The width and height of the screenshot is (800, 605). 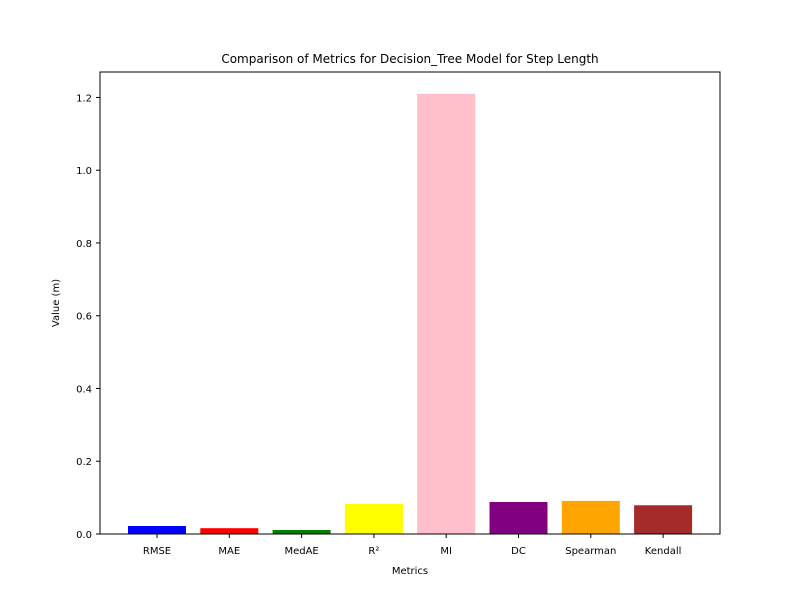 I want to click on x-tick-label-2: MedAE, so click(x=301, y=551).